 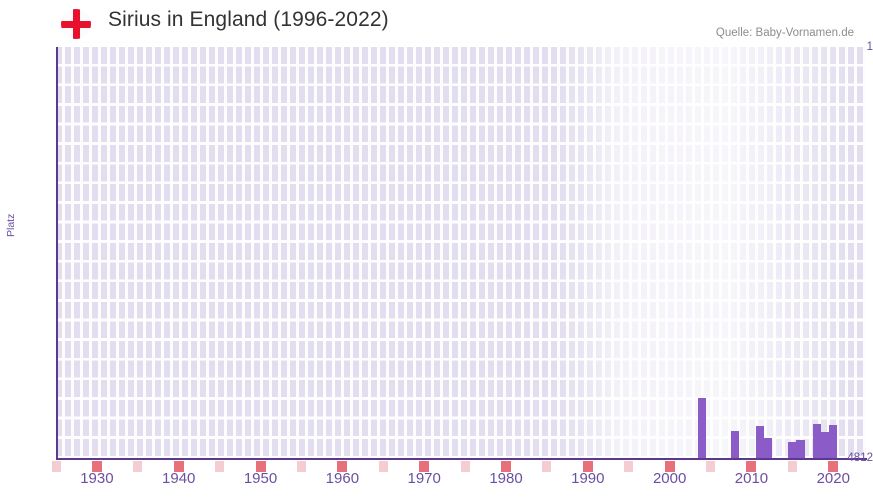 I want to click on x-tick-marker-2010, so click(x=751, y=466).